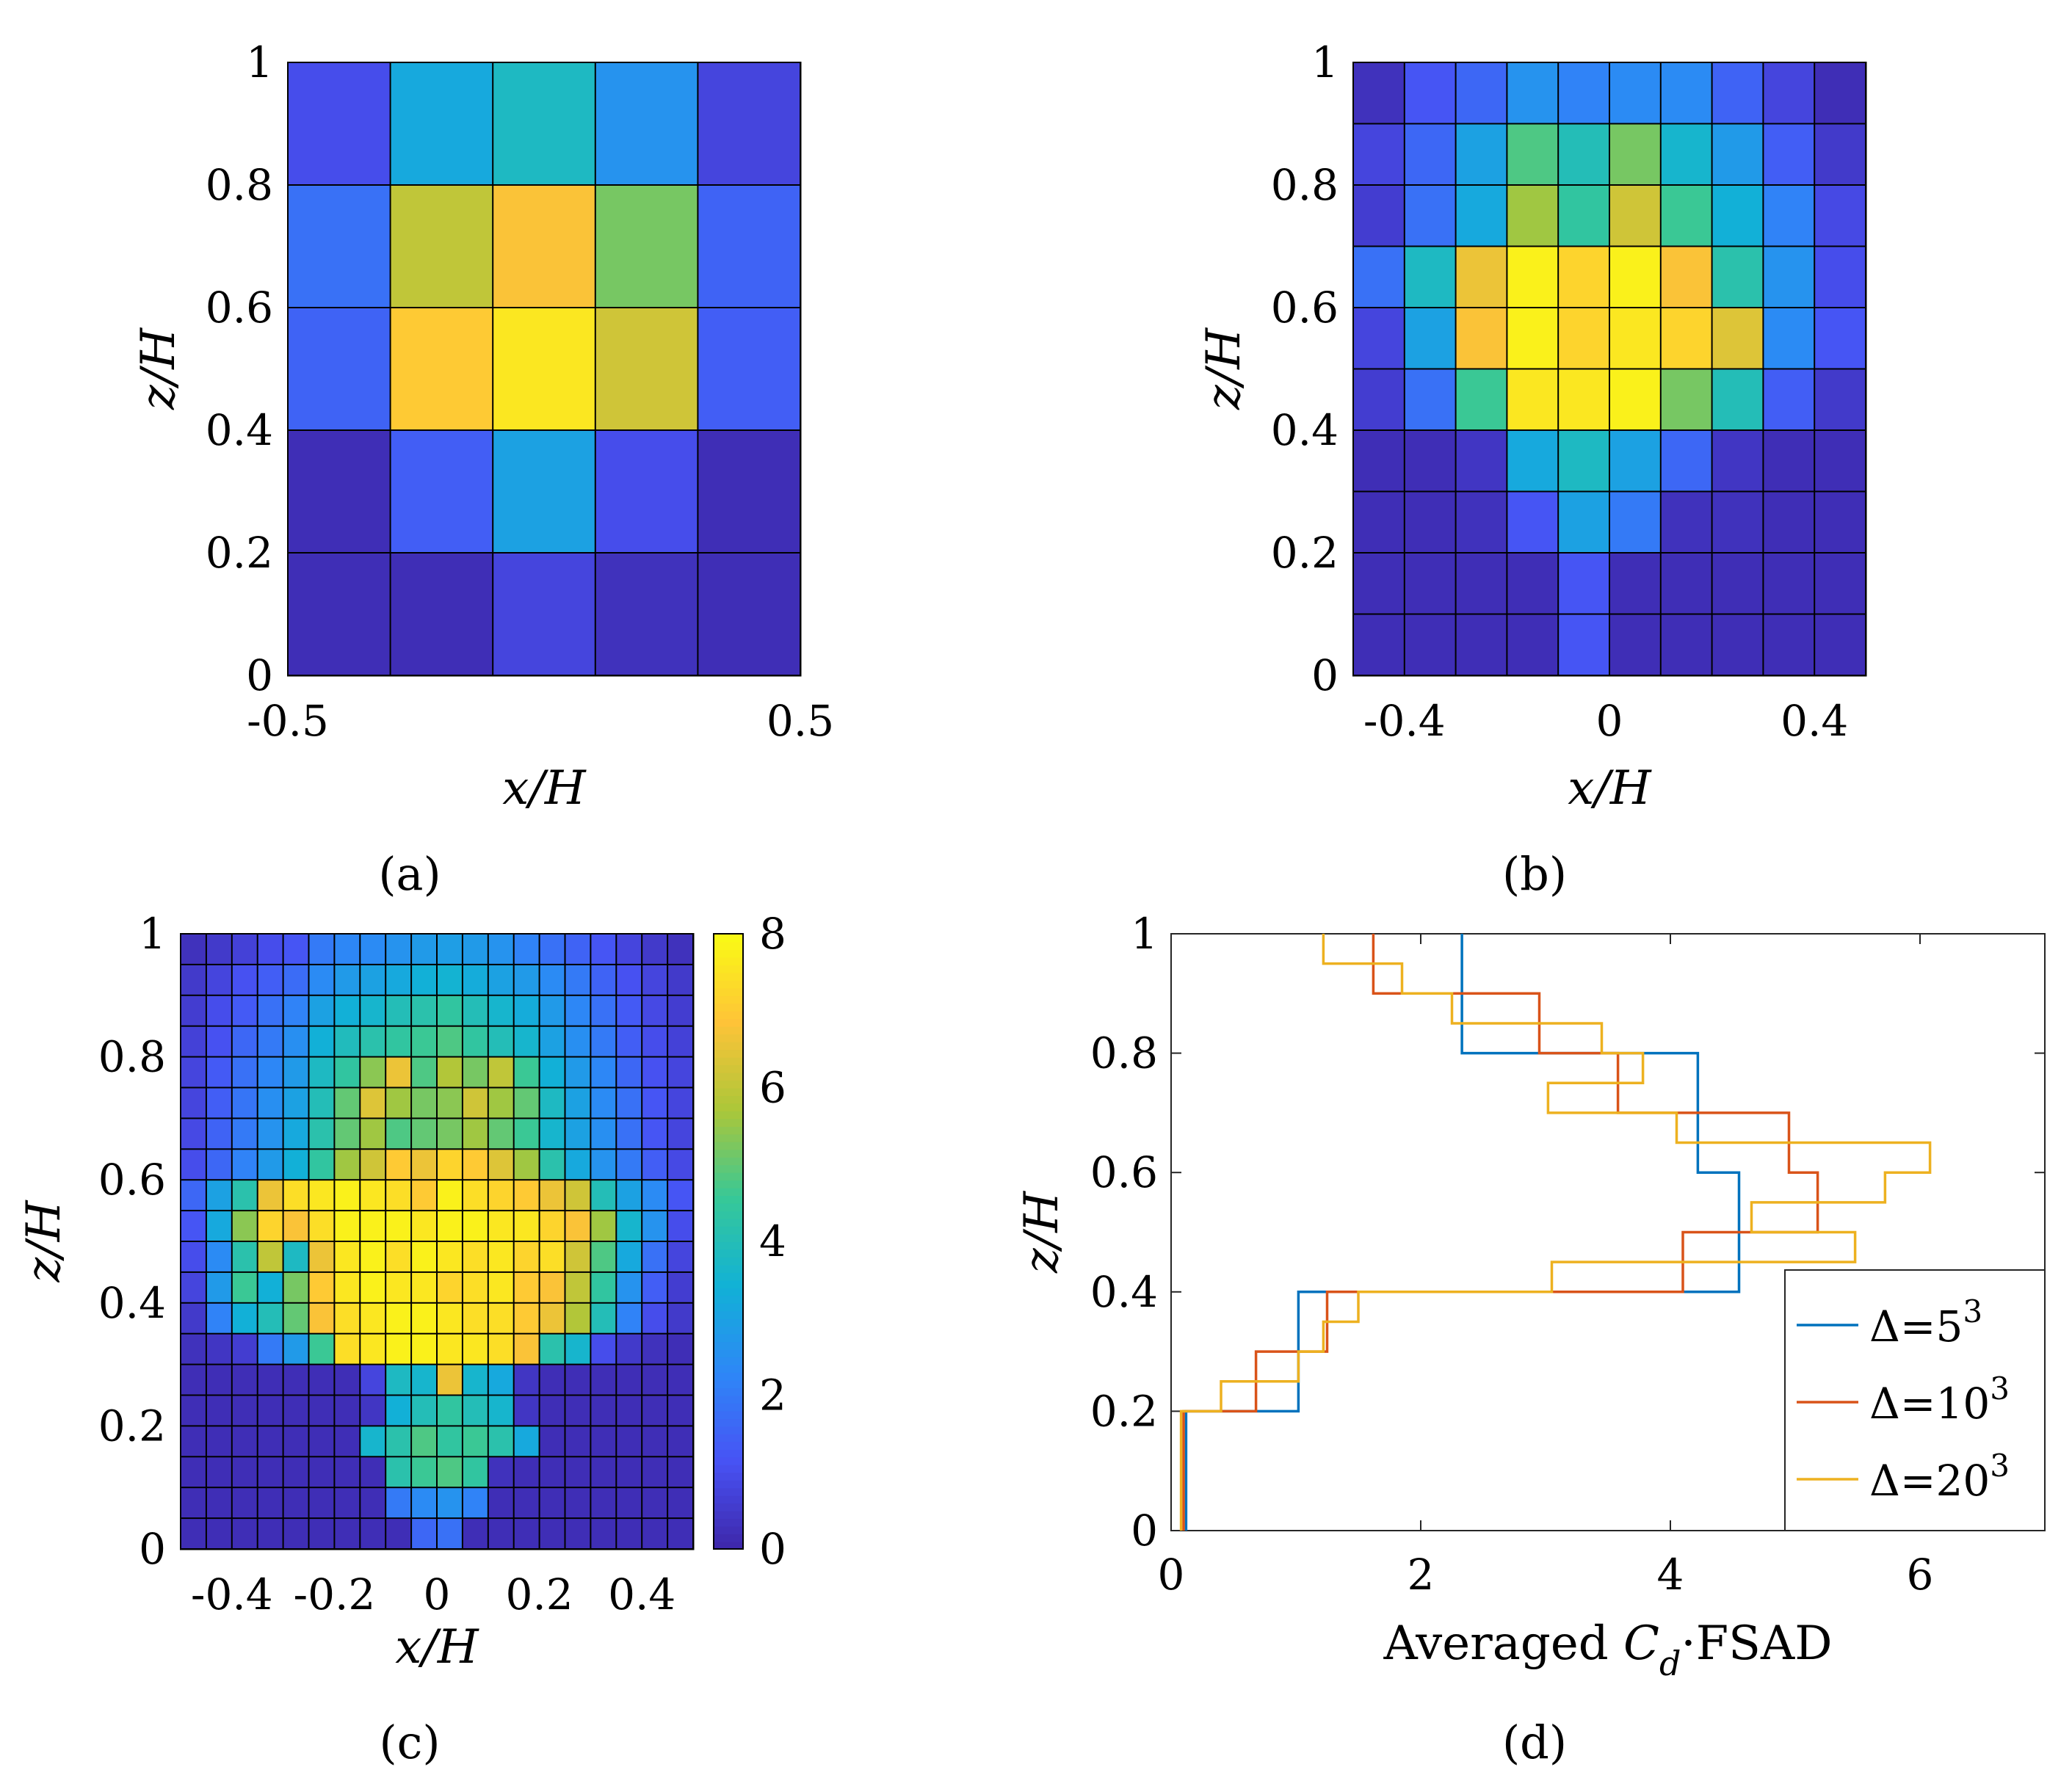 The image size is (2072, 1778). I want to click on panel-b-xtick-label: 0, so click(1609, 721).